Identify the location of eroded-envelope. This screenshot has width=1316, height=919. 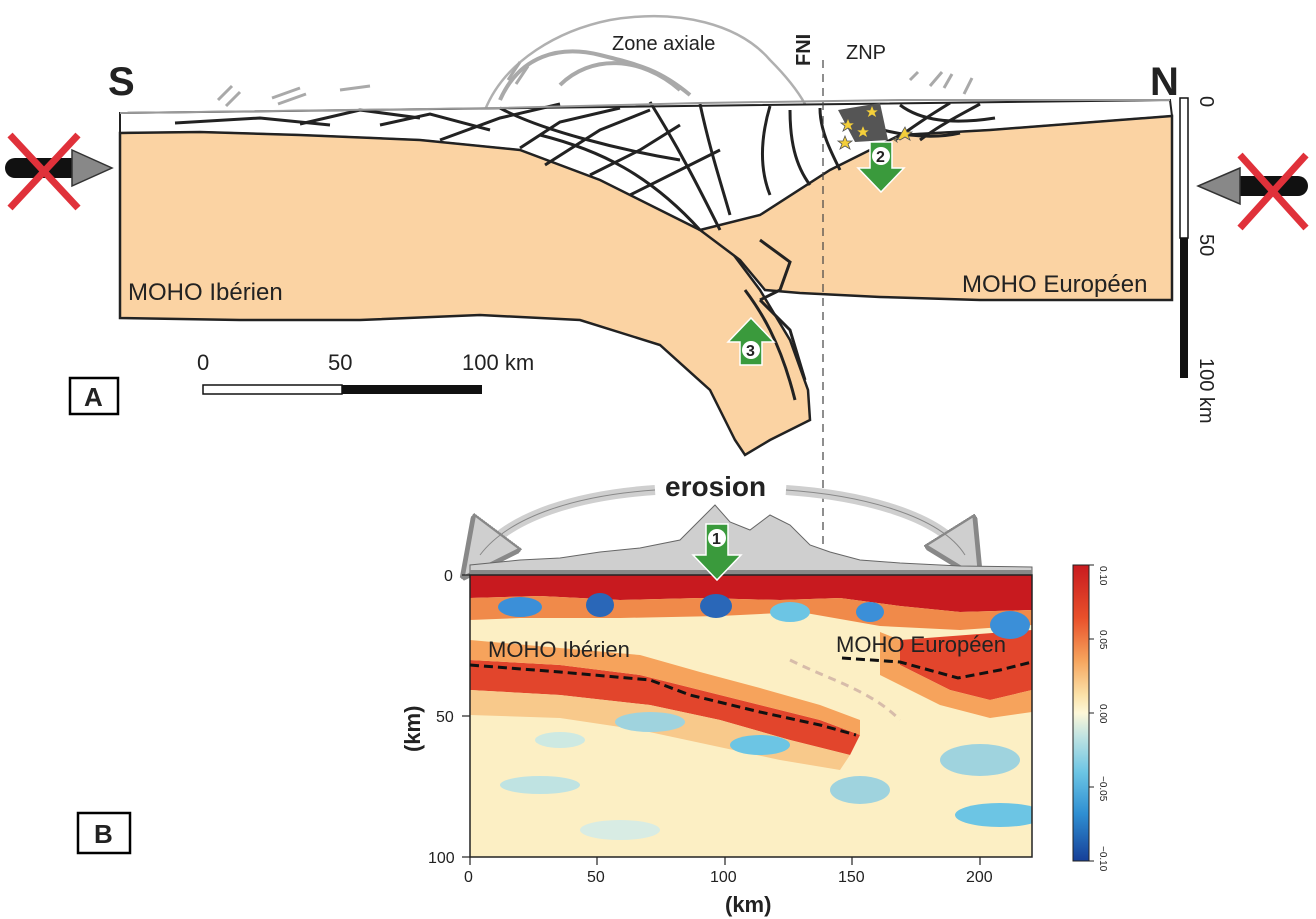
(645, 62).